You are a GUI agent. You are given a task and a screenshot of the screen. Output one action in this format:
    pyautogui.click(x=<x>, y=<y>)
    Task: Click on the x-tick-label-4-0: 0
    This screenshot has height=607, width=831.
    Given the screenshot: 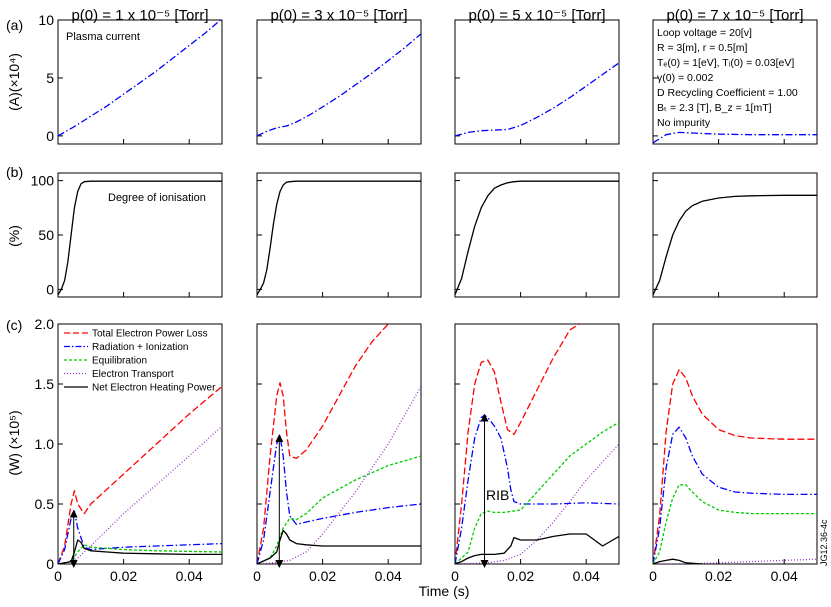 What is the action you would take?
    pyautogui.click(x=653, y=576)
    